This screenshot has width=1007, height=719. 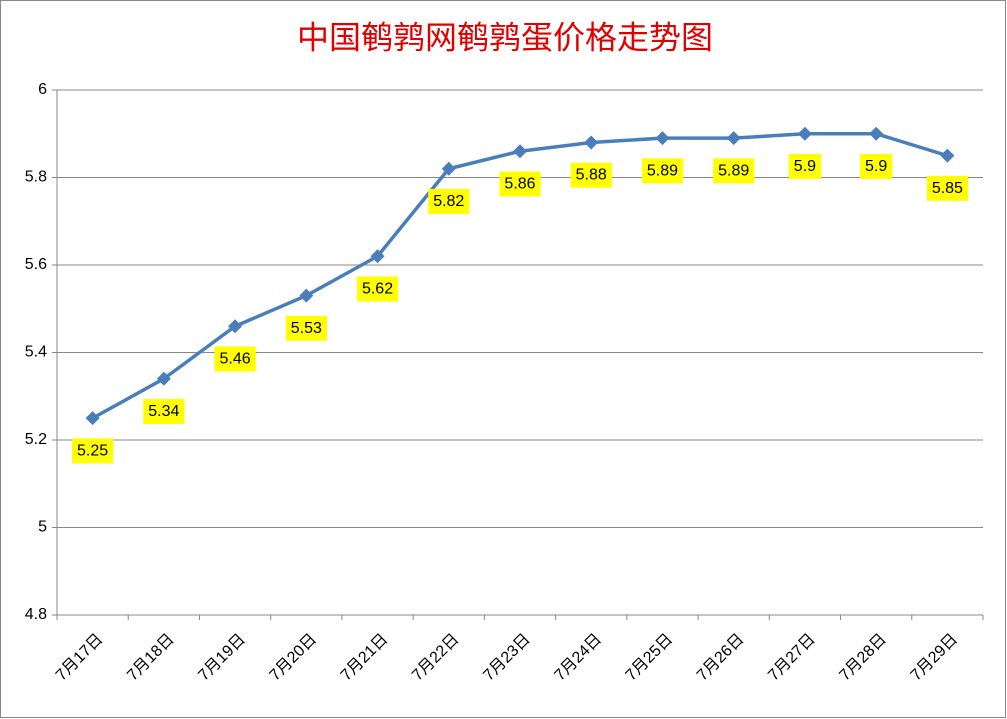 I want to click on data-label: 5.88, so click(x=591, y=175).